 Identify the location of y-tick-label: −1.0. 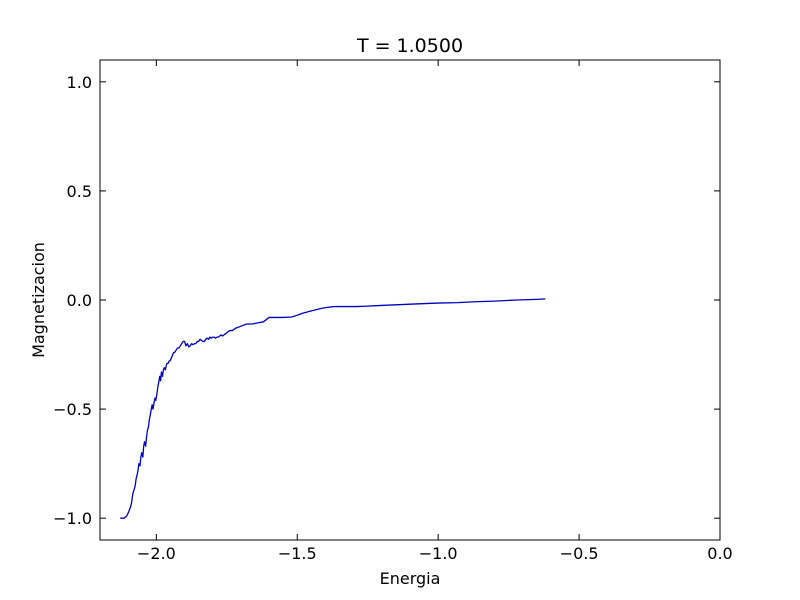
(72, 518).